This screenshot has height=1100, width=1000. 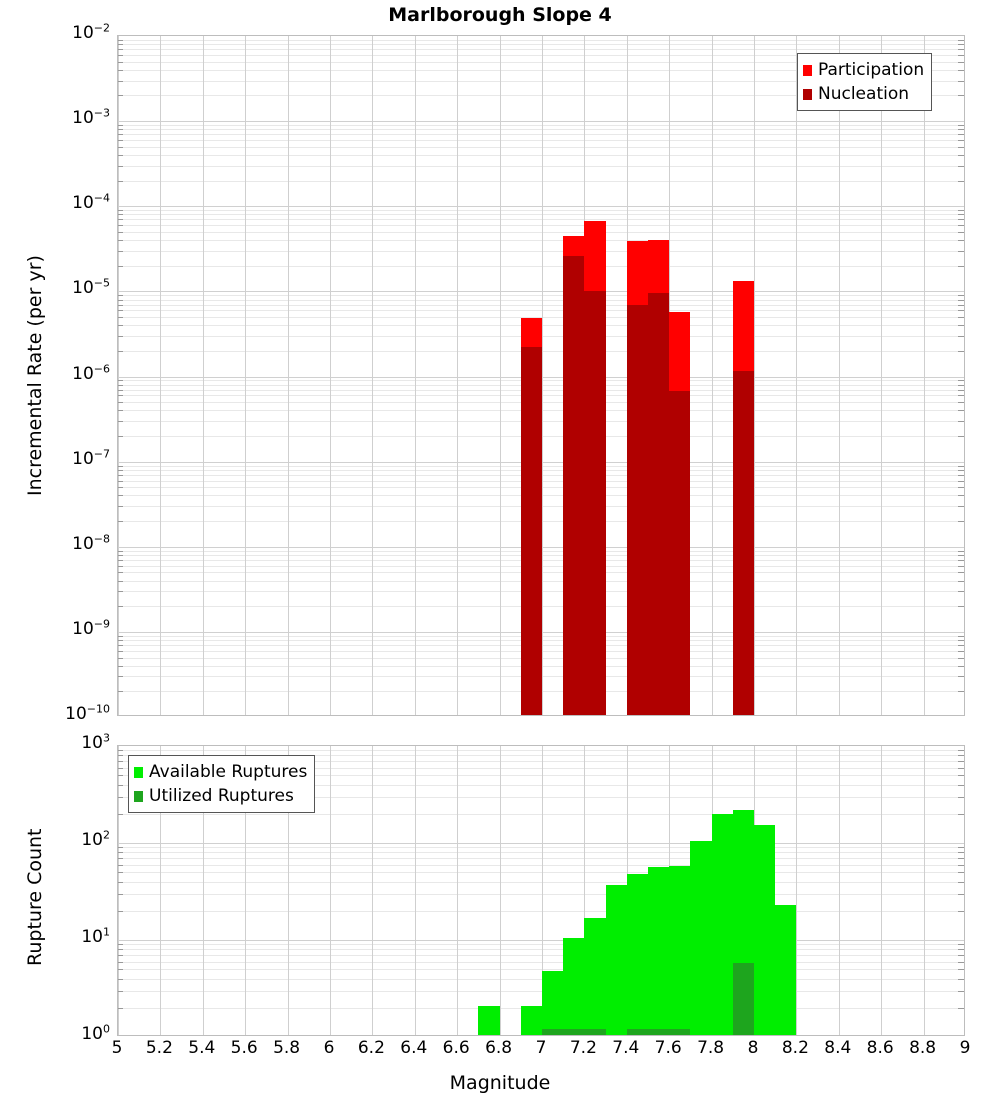 I want to click on legend-label: Nucleation, so click(x=864, y=93).